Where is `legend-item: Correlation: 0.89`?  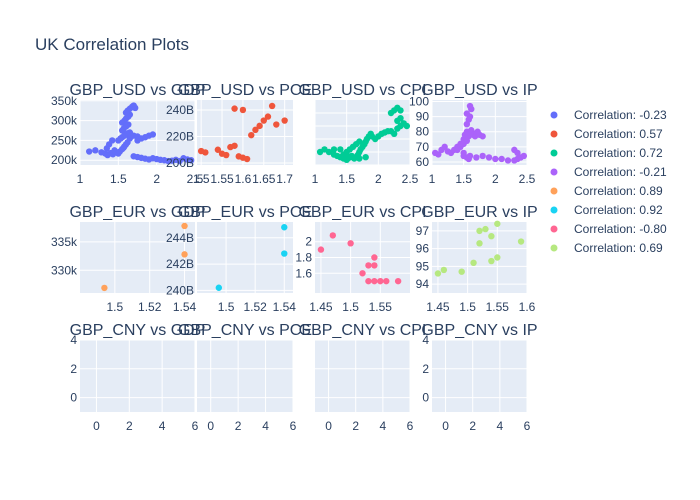 legend-item: Correlation: 0.89 is located at coordinates (607, 191).